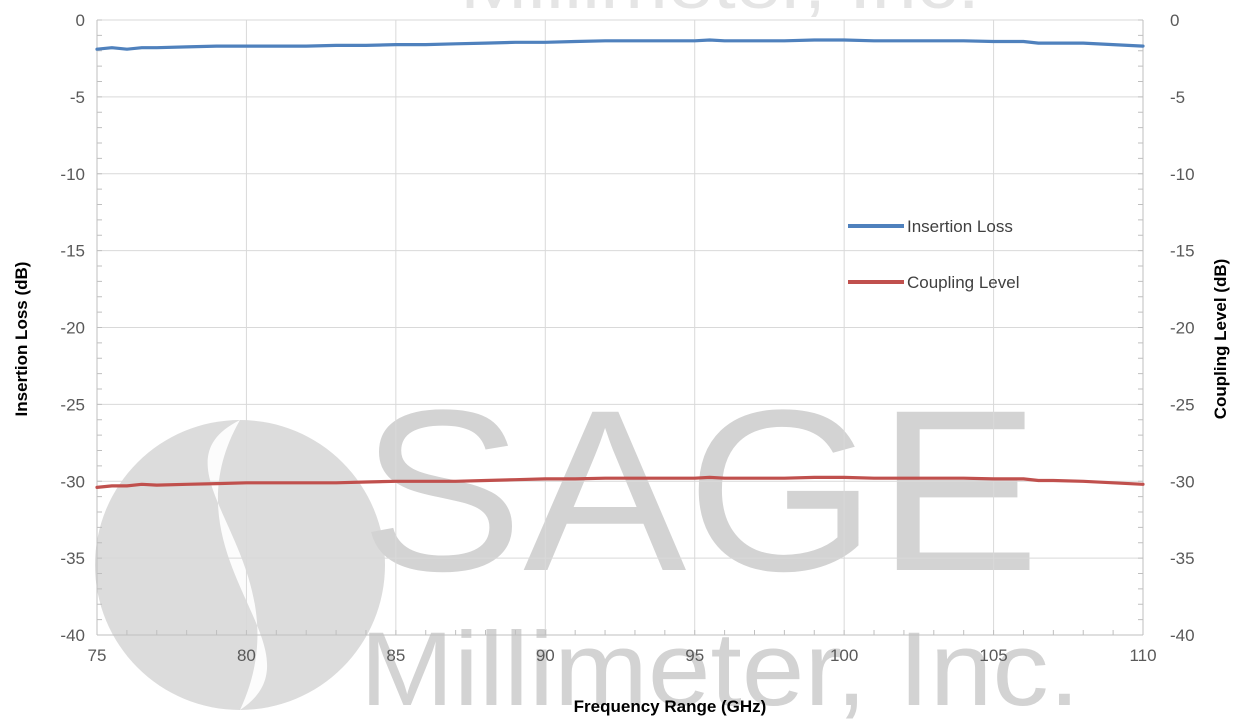 The image size is (1244, 719). Describe the element at coordinates (933, 254) in the screenshot. I see `legend: Insertion Loss Coupling Level` at that location.